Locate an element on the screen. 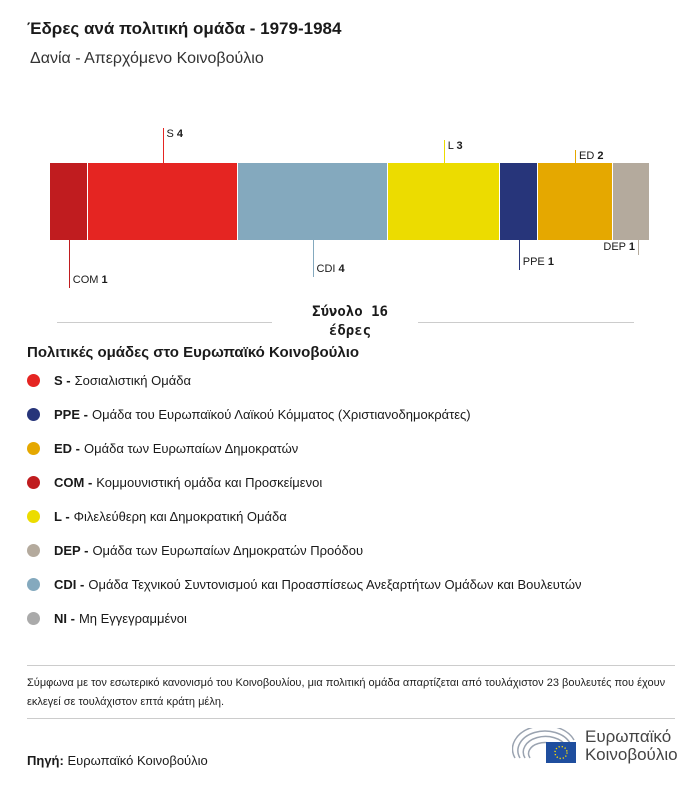  legend-name: Σοσιαλιστική Ομάδα is located at coordinates (132, 380).